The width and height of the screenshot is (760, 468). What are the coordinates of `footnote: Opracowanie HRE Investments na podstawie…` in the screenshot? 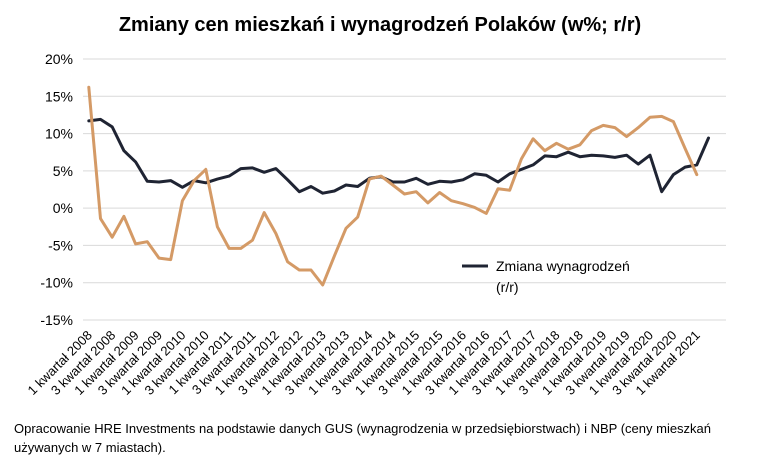 It's located at (363, 438).